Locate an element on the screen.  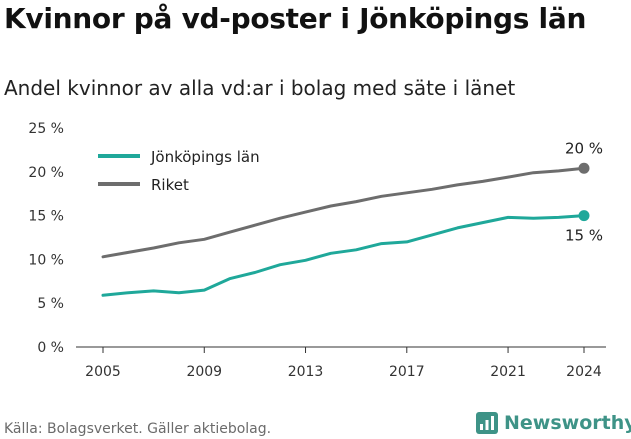
x-tick-label: 2009 is located at coordinates (204, 372).